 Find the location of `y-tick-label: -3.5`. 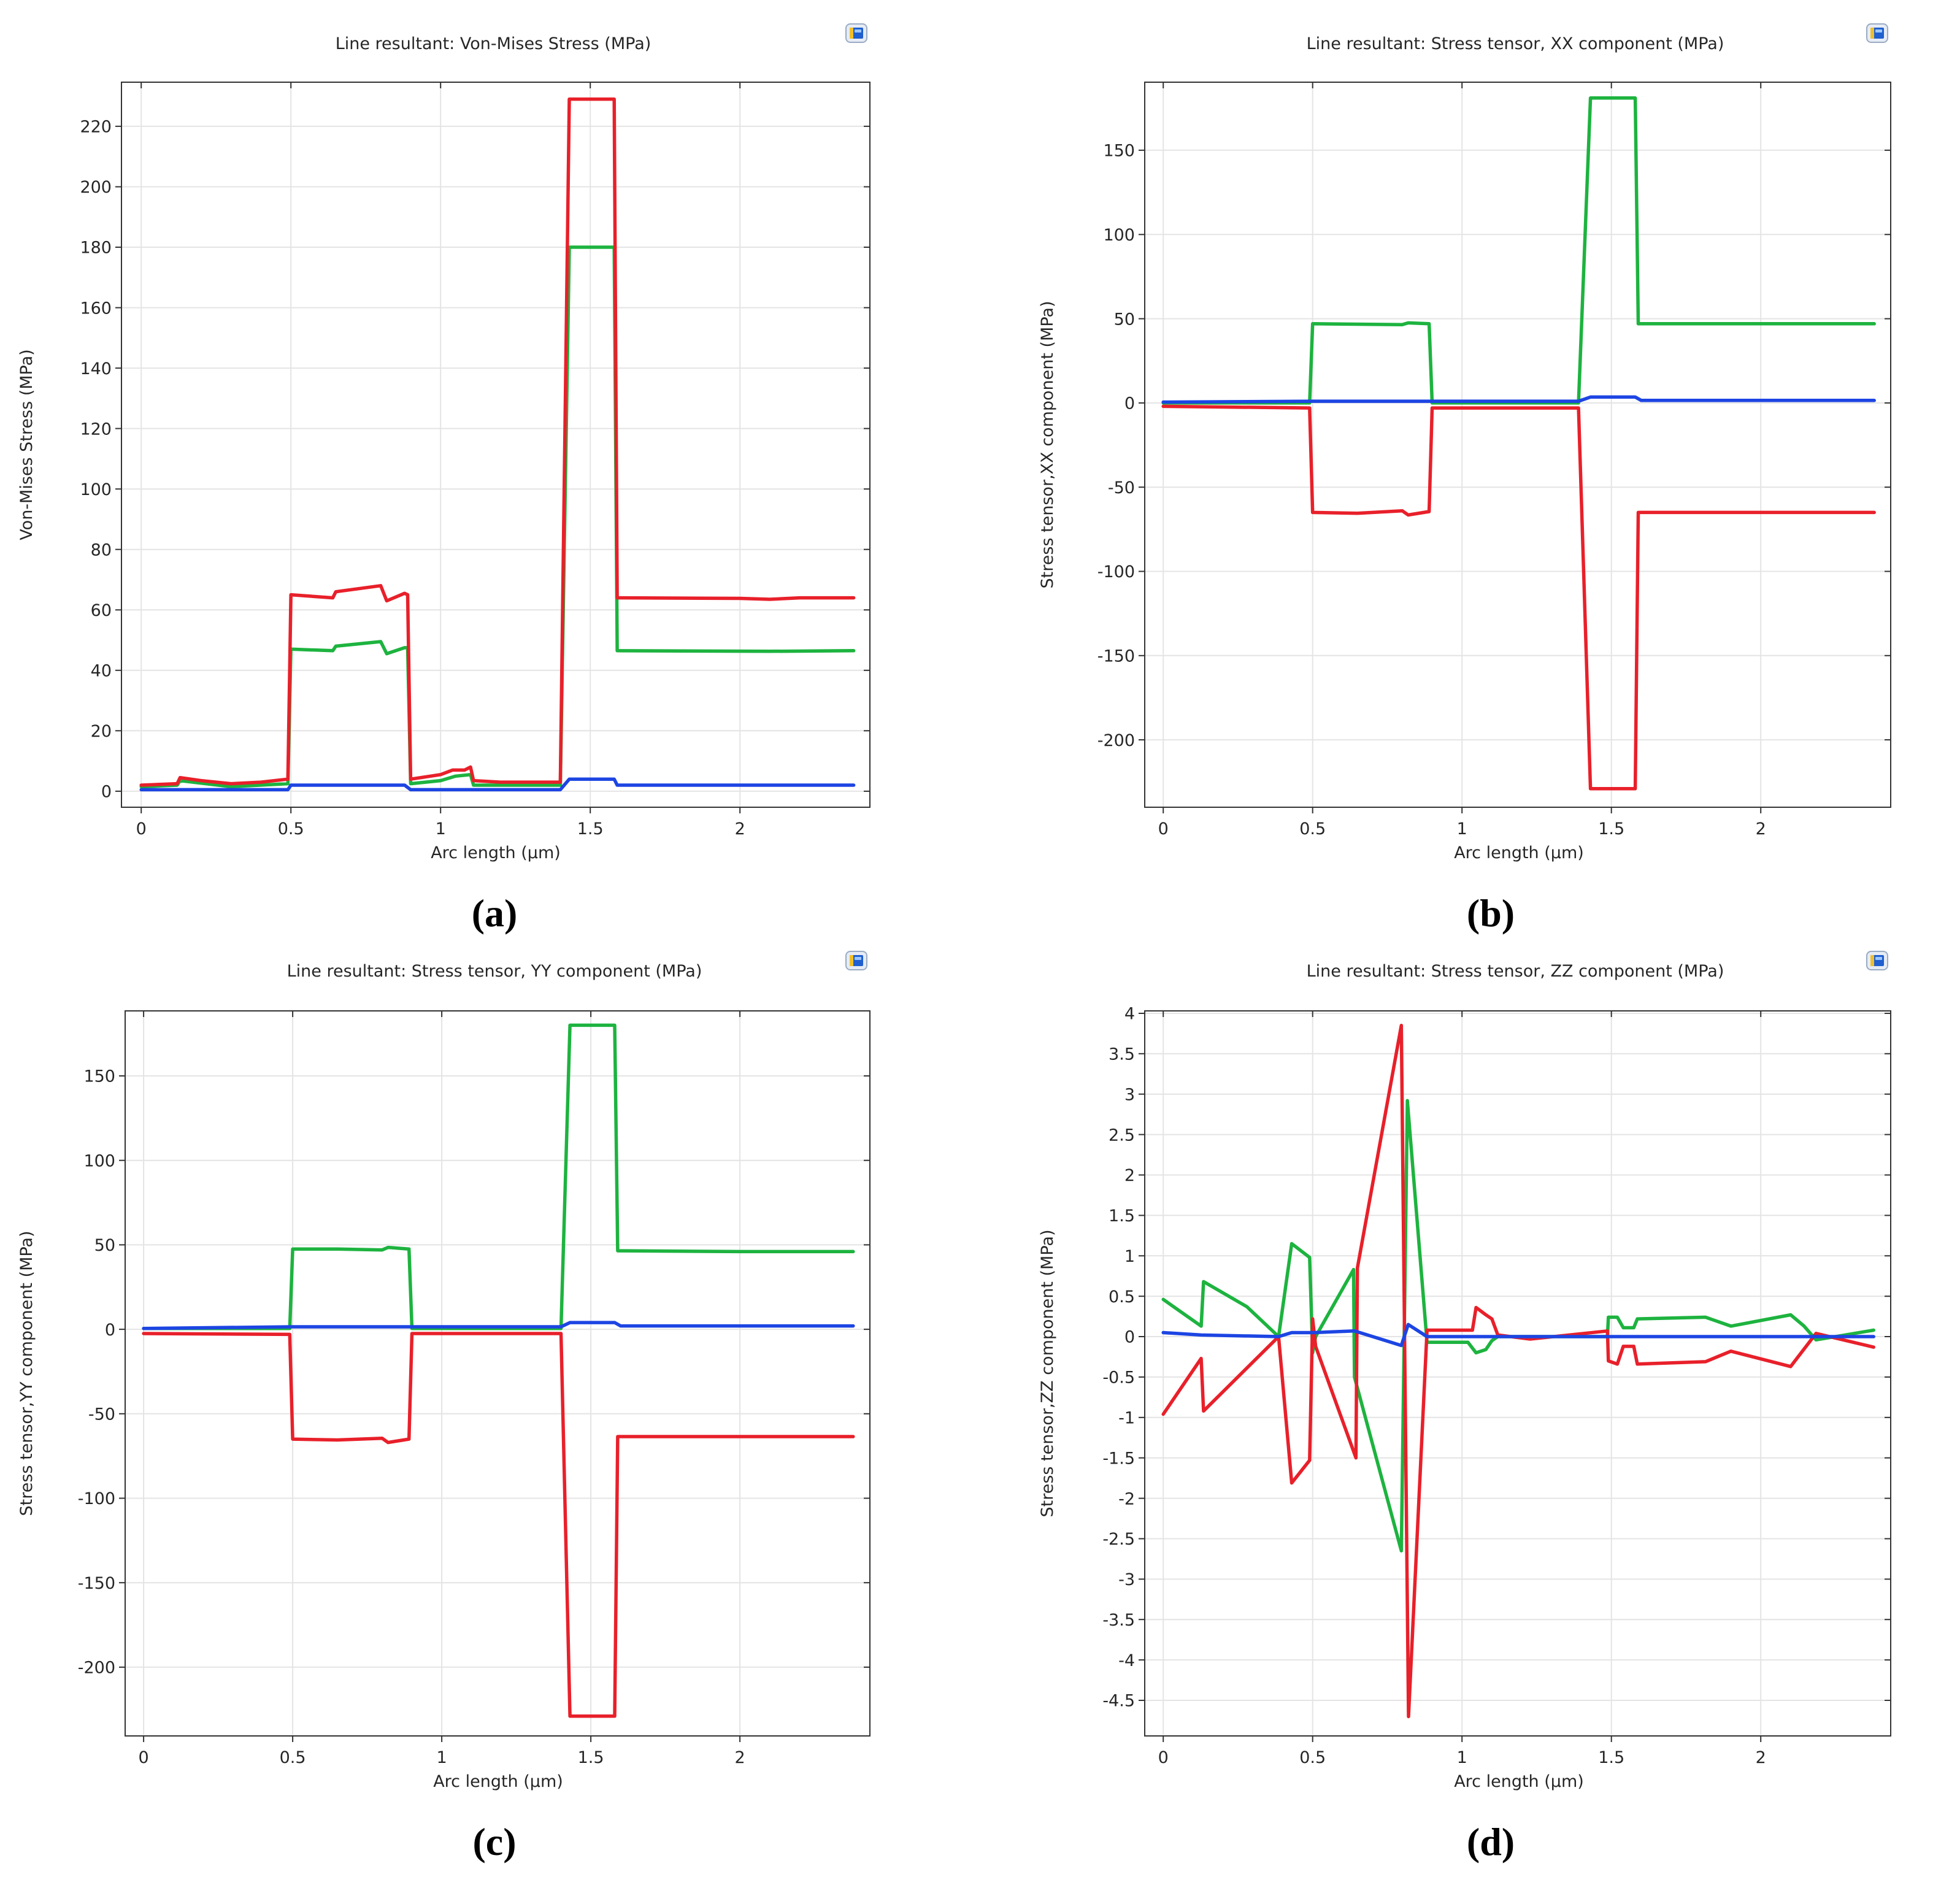

y-tick-label: -3.5 is located at coordinates (1118, 1621).